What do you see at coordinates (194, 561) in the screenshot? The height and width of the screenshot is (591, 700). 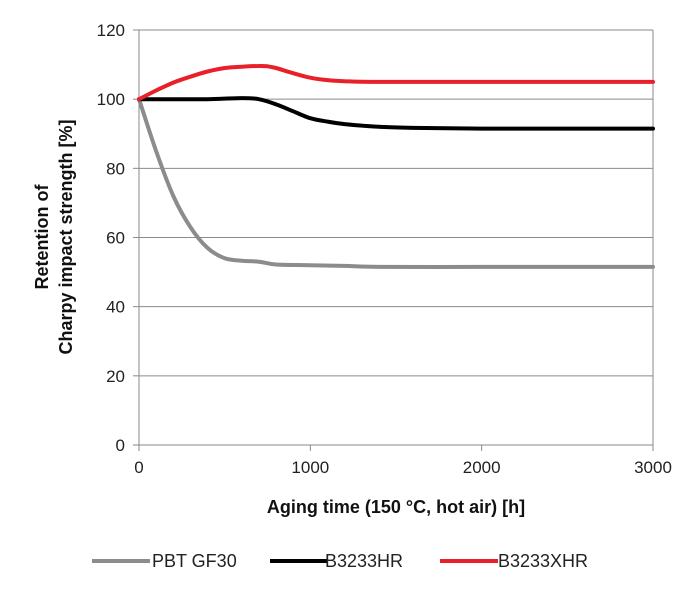 I see `legend-label-pbt-gf30: PBT GF30` at bounding box center [194, 561].